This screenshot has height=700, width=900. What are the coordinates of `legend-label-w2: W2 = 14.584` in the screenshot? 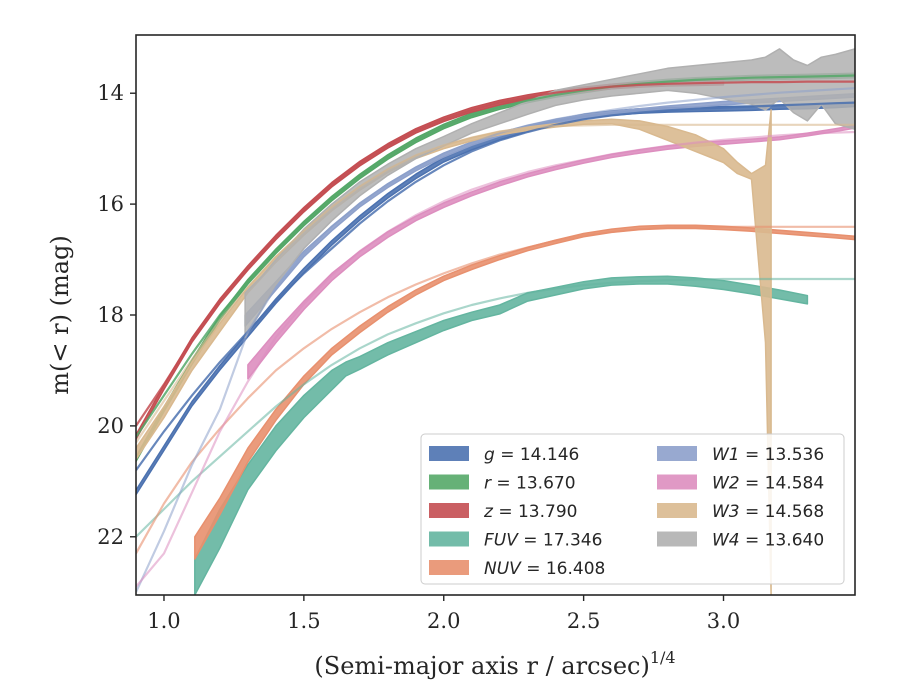 It's located at (768, 484).